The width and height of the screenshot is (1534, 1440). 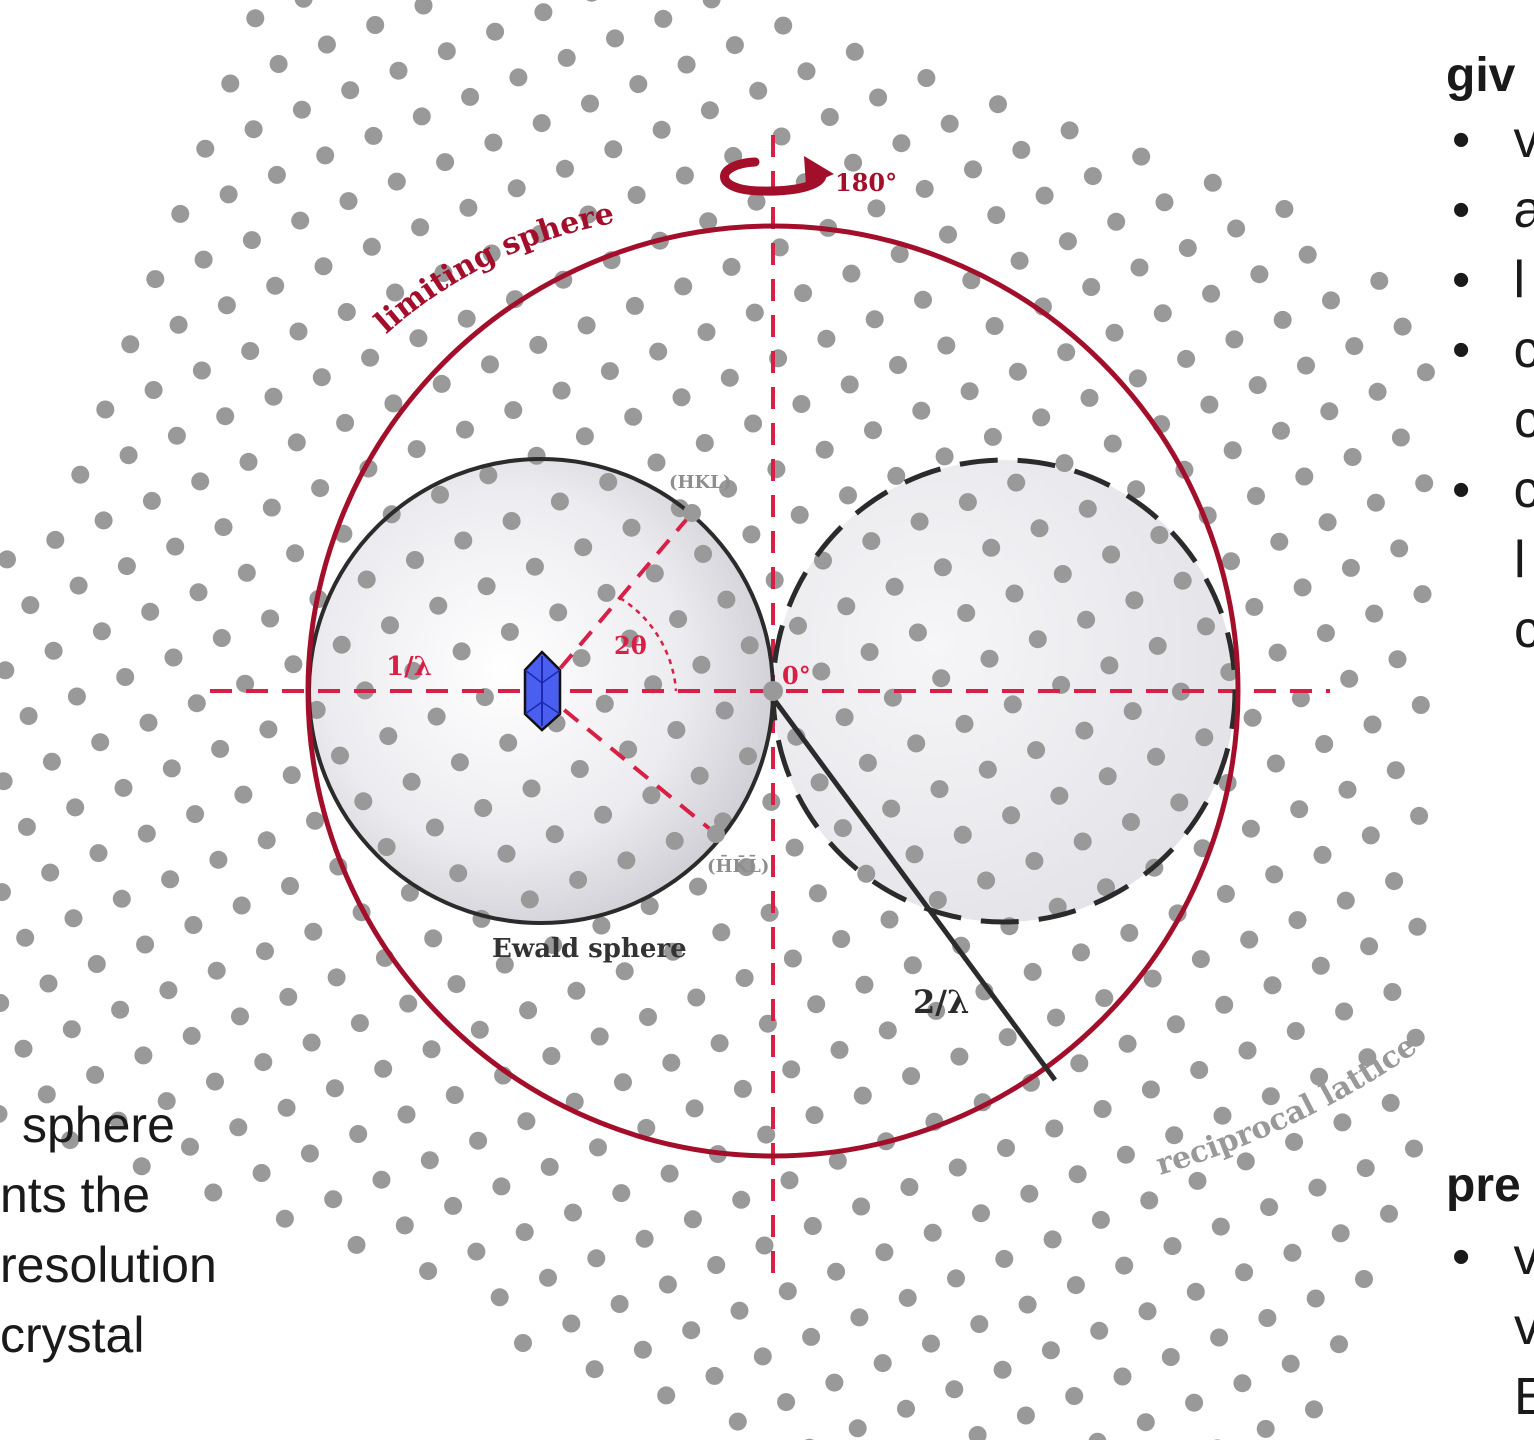 What do you see at coordinates (1493, 490) in the screenshot?
I see `right-bullet-5: • c` at bounding box center [1493, 490].